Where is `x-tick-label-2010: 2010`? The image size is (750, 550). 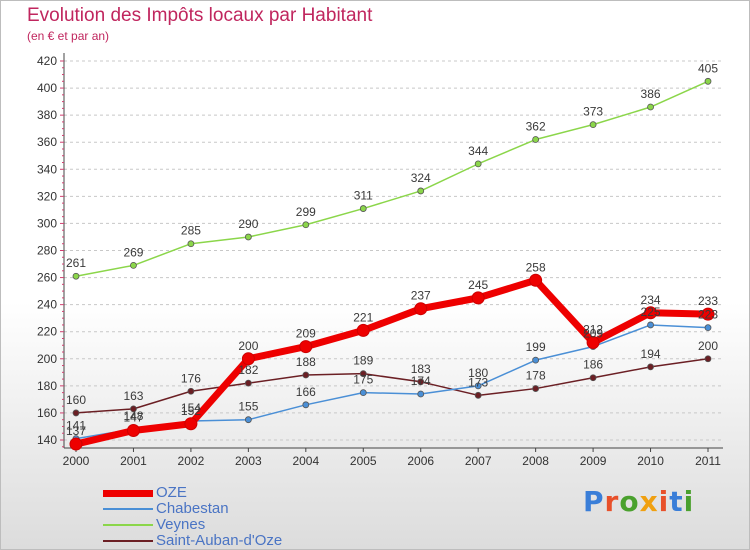
x-tick-label-2010: 2010 is located at coordinates (650, 461).